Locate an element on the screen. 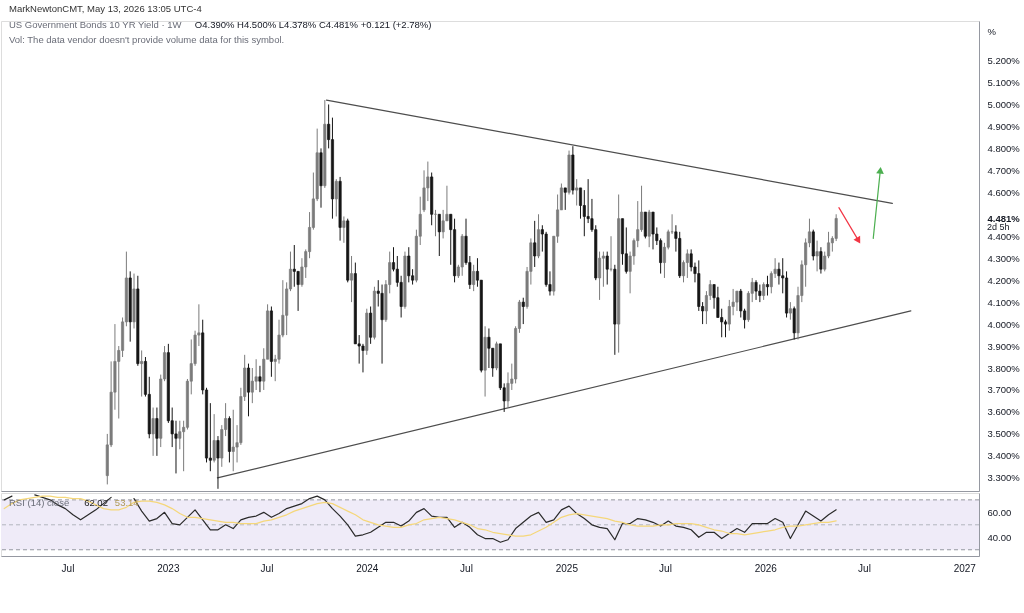 The width and height of the screenshot is (1024, 613). text: MarkNewtonCMT, May 13, 2026 13:05 UTC-4 is located at coordinates (105, 8).